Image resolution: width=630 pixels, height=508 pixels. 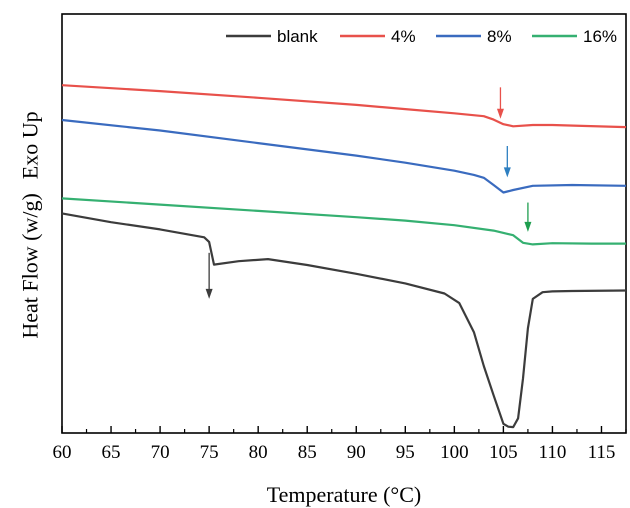 I want to click on exo-up-label: Exo Up, so click(x=30, y=145).